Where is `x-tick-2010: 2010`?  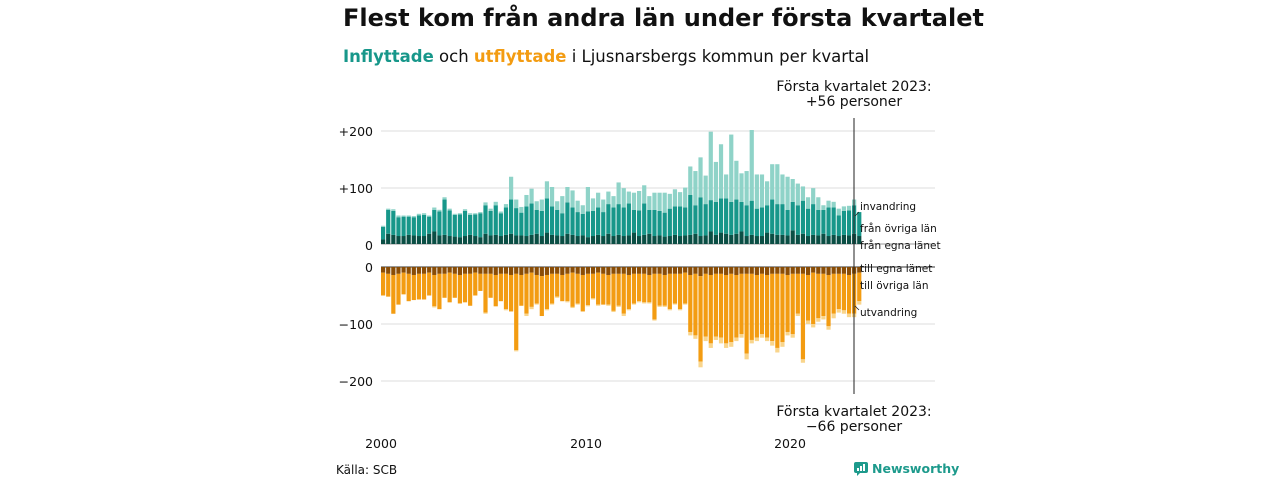 x-tick-2010: 2010 is located at coordinates (586, 443).